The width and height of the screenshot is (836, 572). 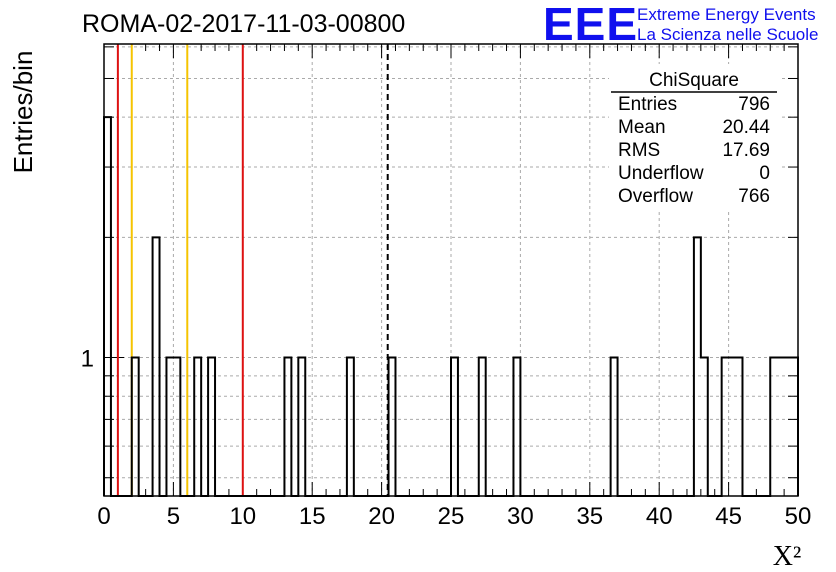 I want to click on x-tick-label: 5, so click(x=173, y=516).